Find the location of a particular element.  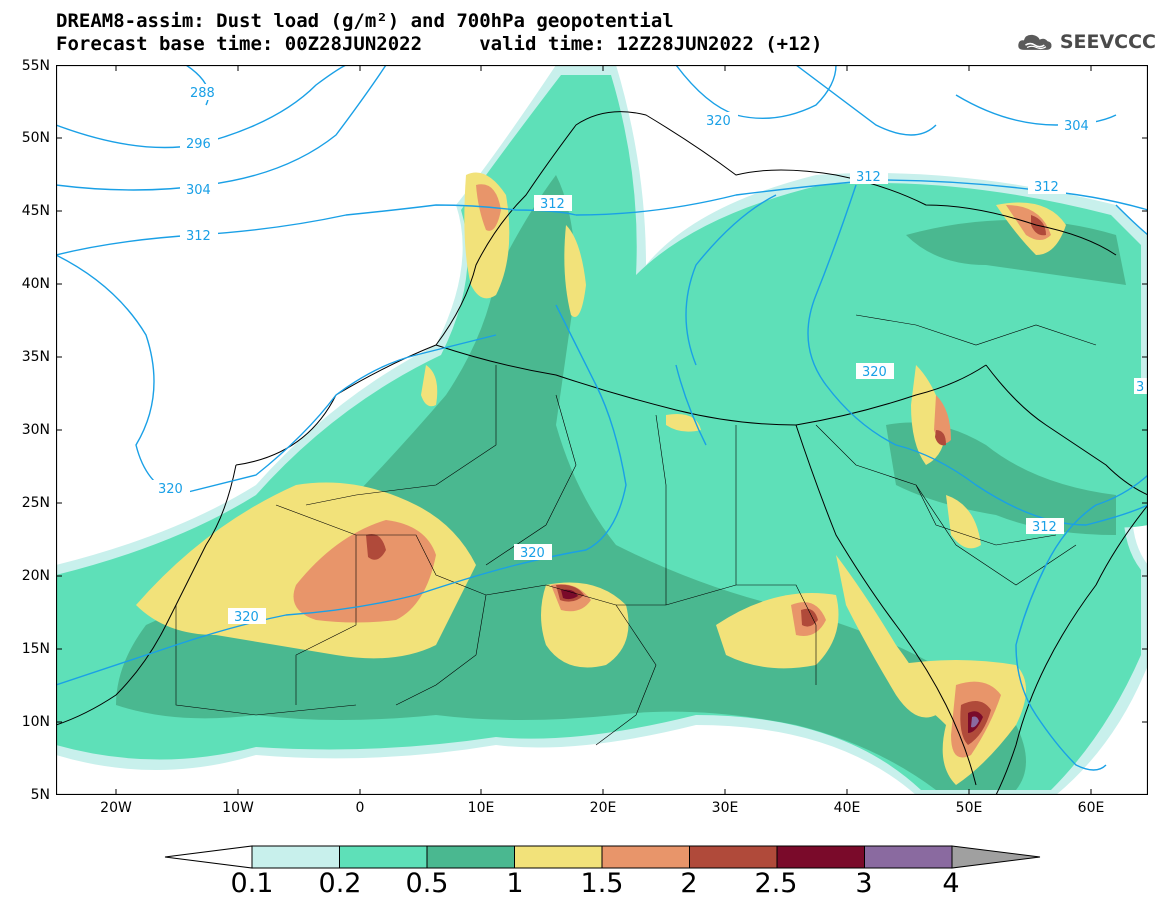

seevccc-logo: SEEVCCC is located at coordinates (1086, 42).